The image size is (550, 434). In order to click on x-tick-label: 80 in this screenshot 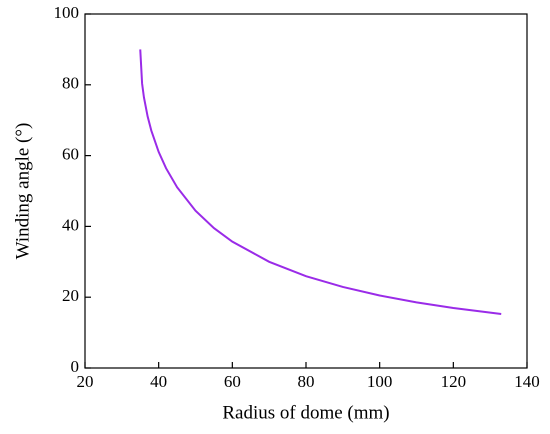, I will do `click(306, 381)`.